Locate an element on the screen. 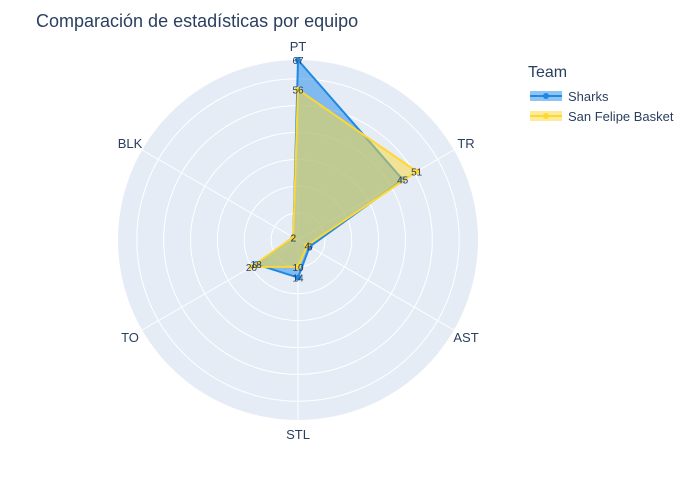 This screenshot has width=700, height=500. data-label-sharks: 14 is located at coordinates (298, 279).